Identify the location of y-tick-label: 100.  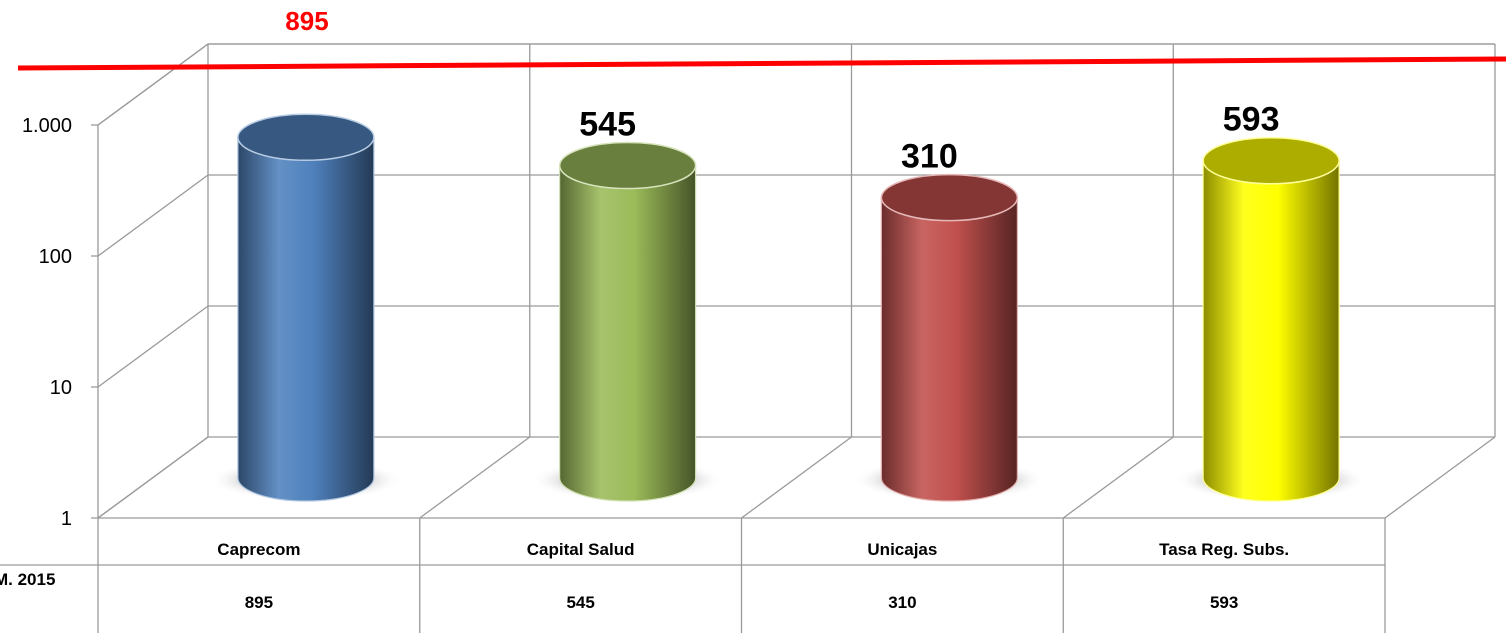
(55, 257).